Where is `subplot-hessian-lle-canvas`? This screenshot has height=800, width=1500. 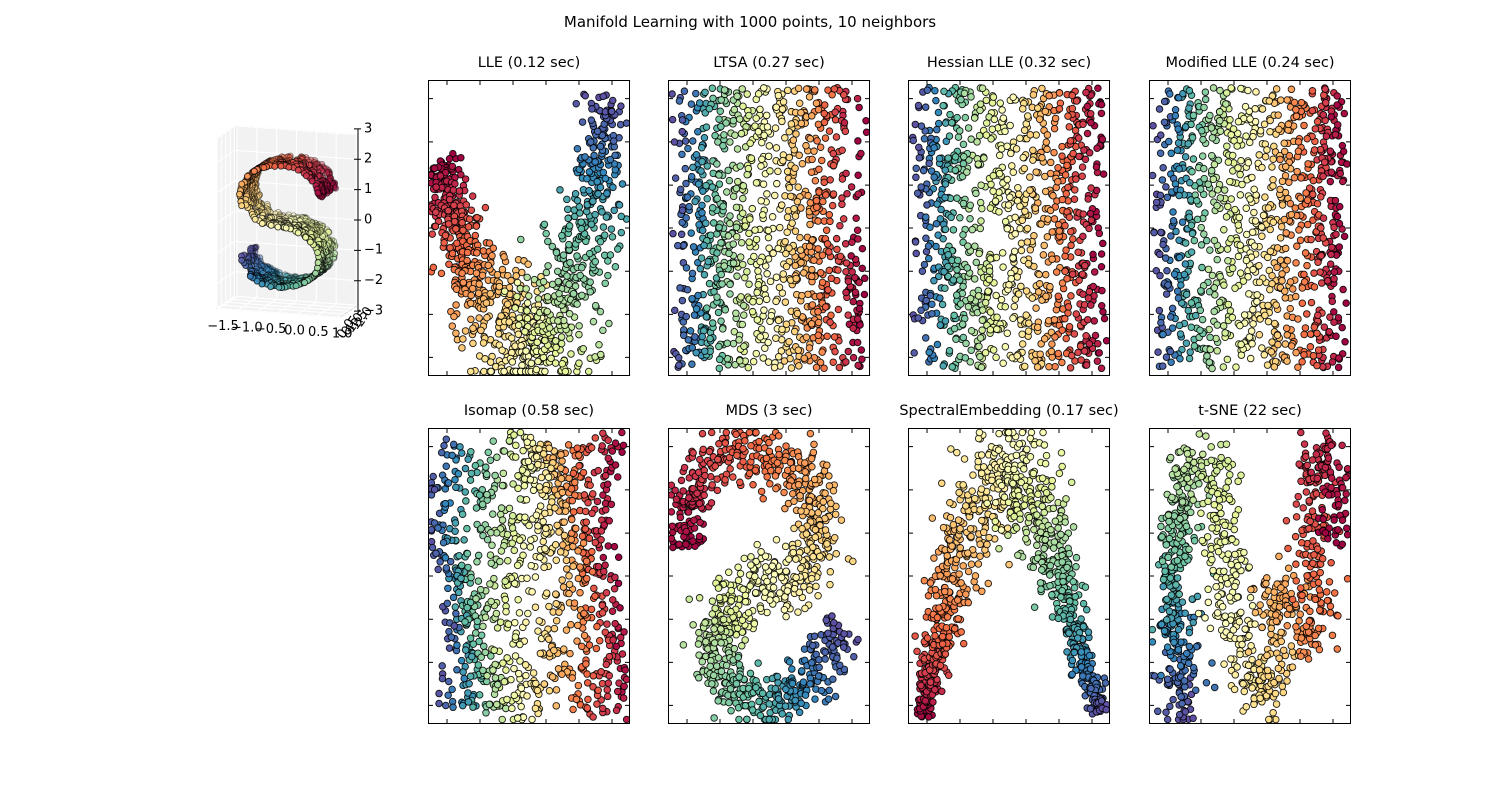 subplot-hessian-lle-canvas is located at coordinates (1009, 228).